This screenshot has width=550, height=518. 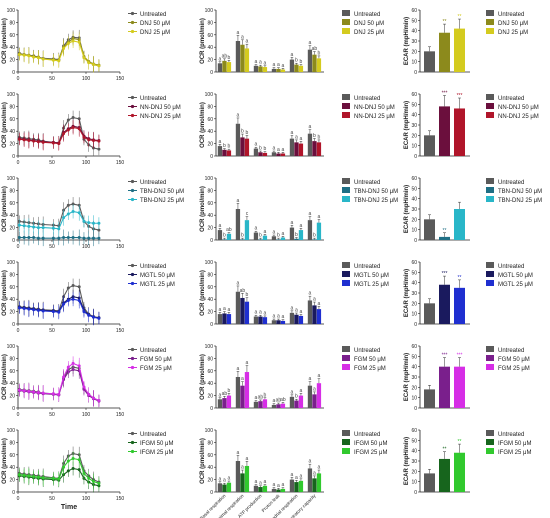 What do you see at coordinates (514, 369) in the screenshot?
I see `legend-entry: FGM 25 μM` at bounding box center [514, 369].